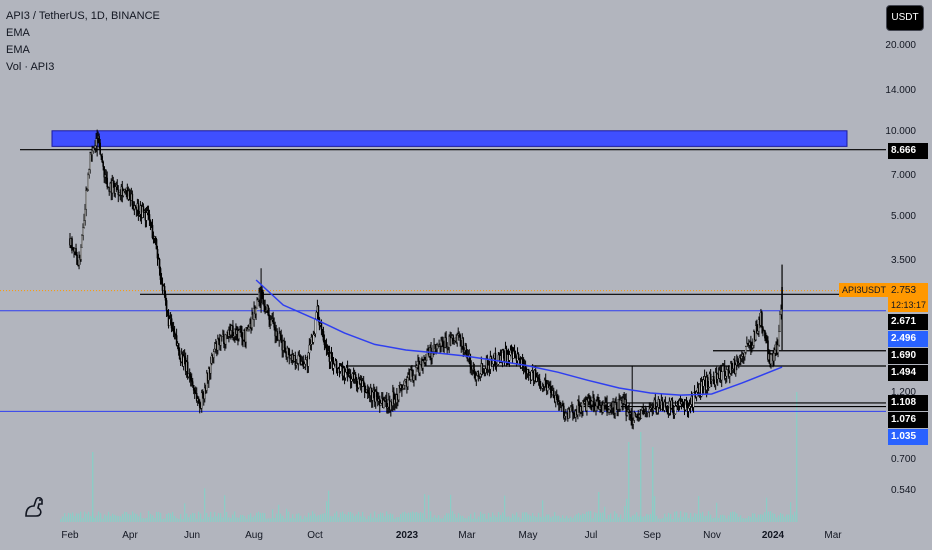  What do you see at coordinates (192, 535) in the screenshot?
I see `x-tick-label: Jun` at bounding box center [192, 535].